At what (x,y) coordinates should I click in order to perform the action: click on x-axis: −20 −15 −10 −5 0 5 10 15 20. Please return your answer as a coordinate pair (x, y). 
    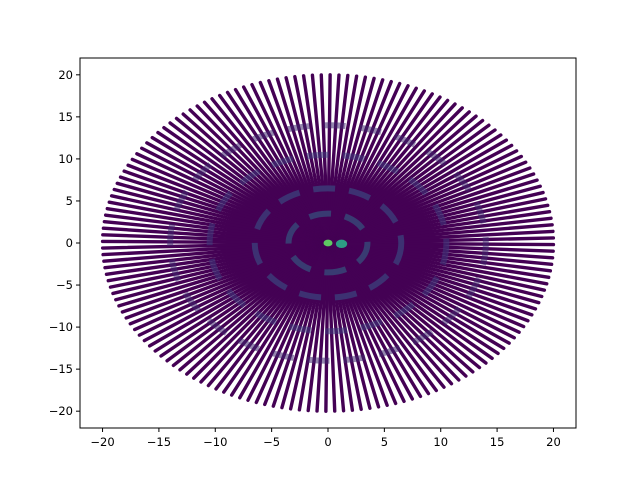
    Looking at the image, I should click on (325, 438).